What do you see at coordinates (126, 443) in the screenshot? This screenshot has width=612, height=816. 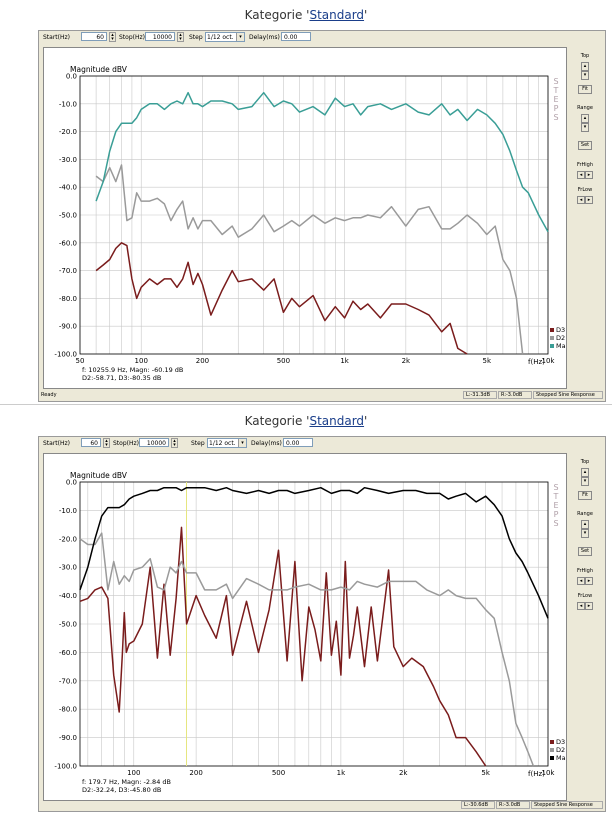 I see `stop-label: Stop(Hz)` at bounding box center [126, 443].